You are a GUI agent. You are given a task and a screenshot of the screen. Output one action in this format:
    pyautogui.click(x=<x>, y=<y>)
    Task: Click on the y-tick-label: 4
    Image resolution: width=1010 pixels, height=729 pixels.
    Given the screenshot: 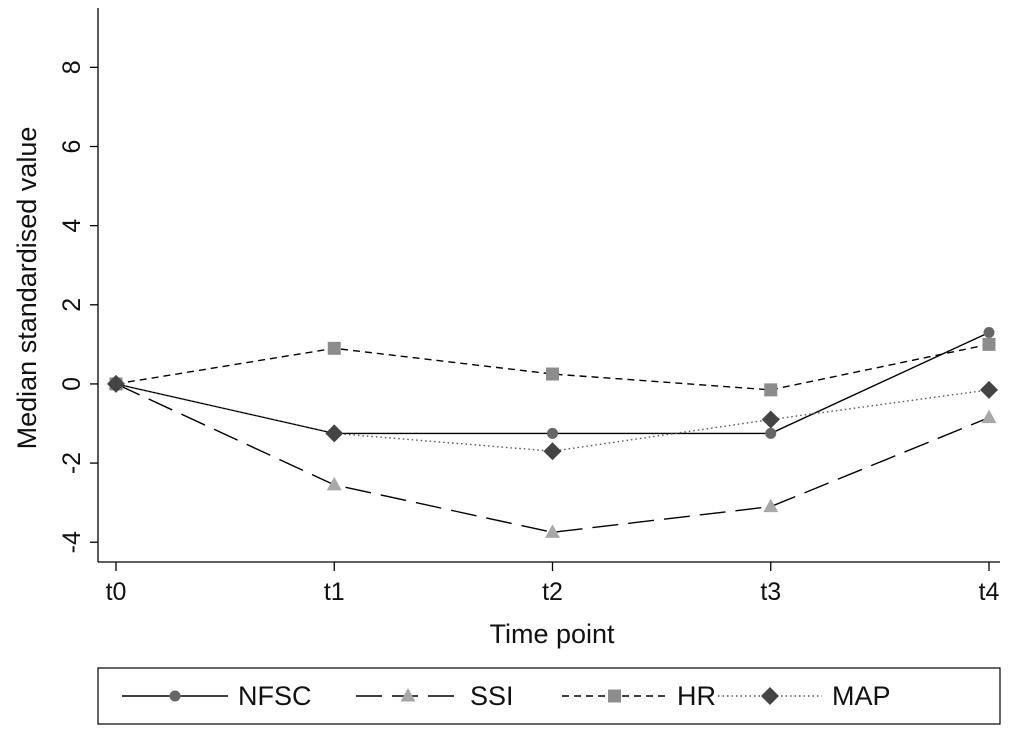 What is the action you would take?
    pyautogui.click(x=72, y=226)
    